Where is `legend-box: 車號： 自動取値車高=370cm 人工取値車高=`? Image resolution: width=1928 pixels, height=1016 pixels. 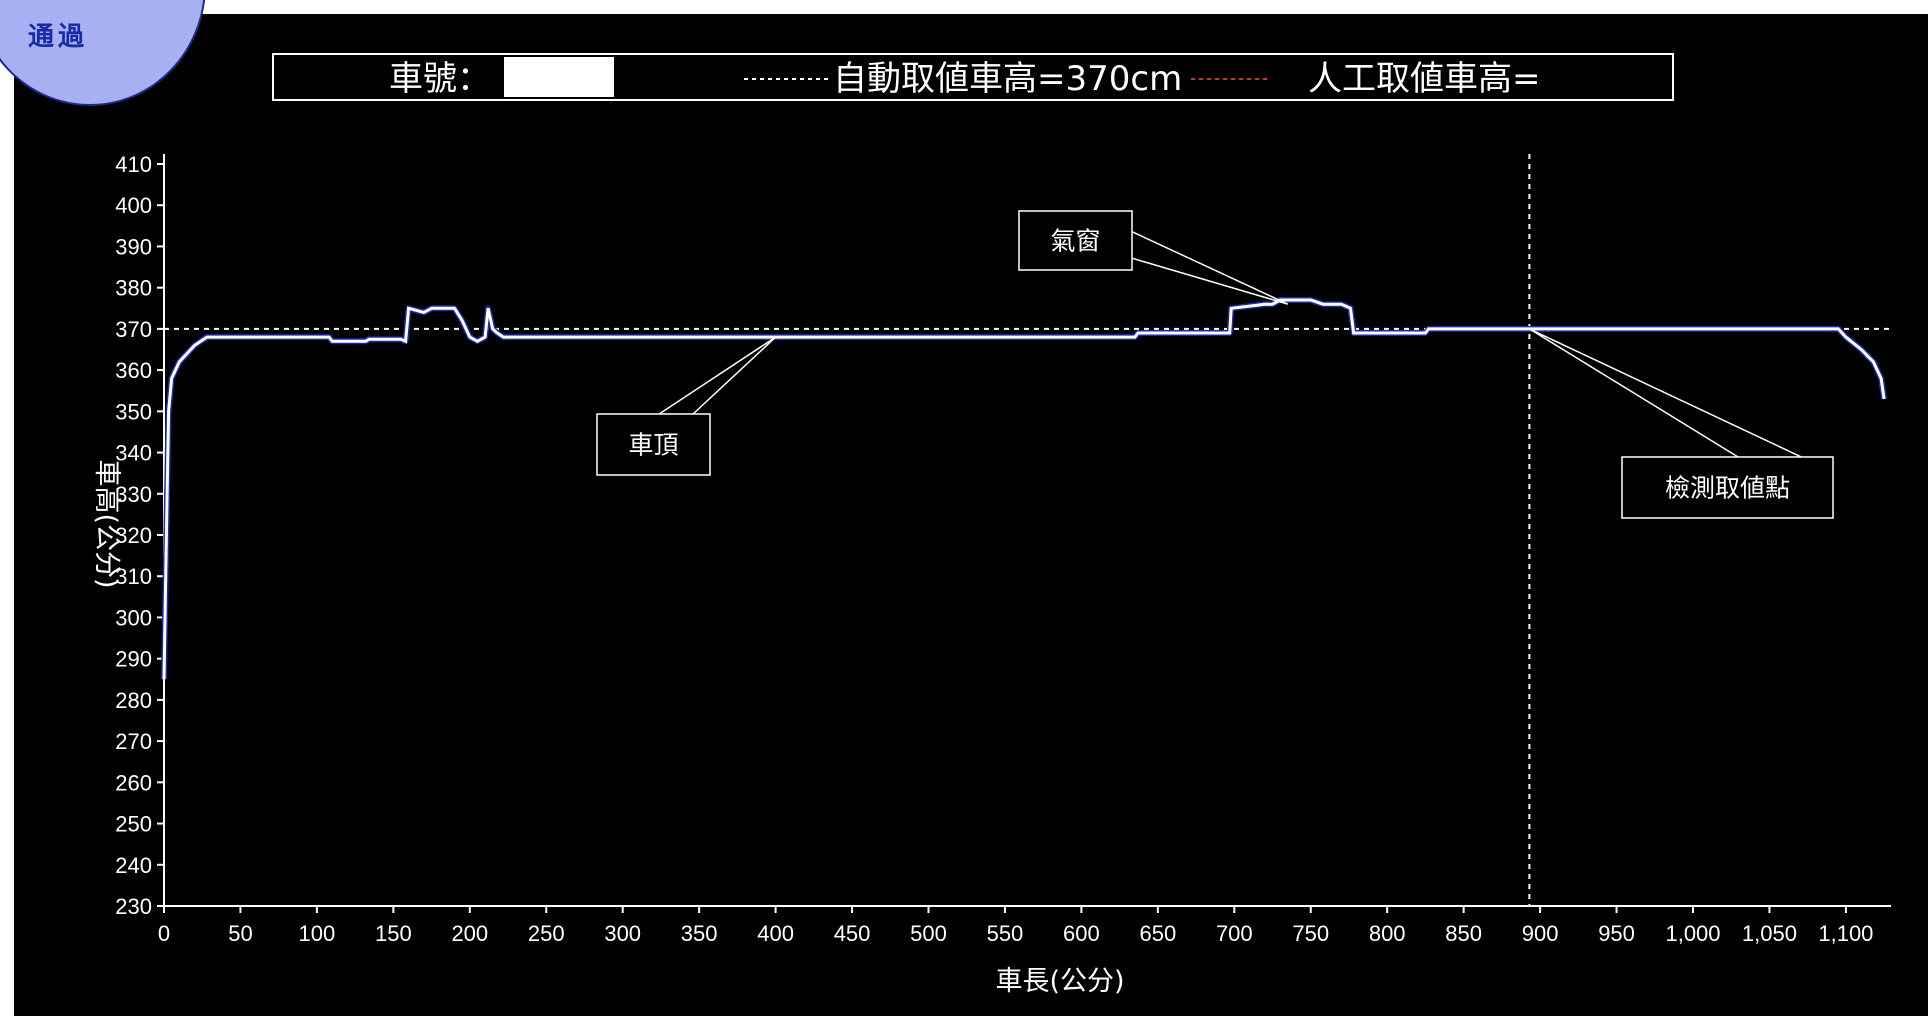 legend-box: 車號： 自動取値車高=370cm 人工取値車高= is located at coordinates (973, 77).